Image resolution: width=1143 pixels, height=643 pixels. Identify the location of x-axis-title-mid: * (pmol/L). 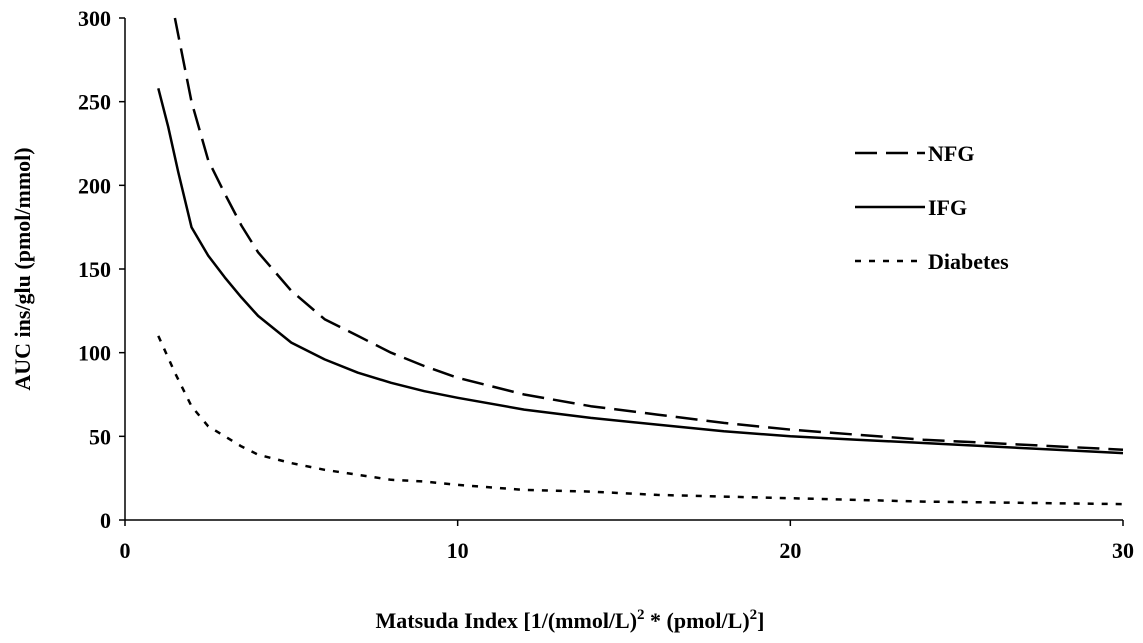
(697, 620).